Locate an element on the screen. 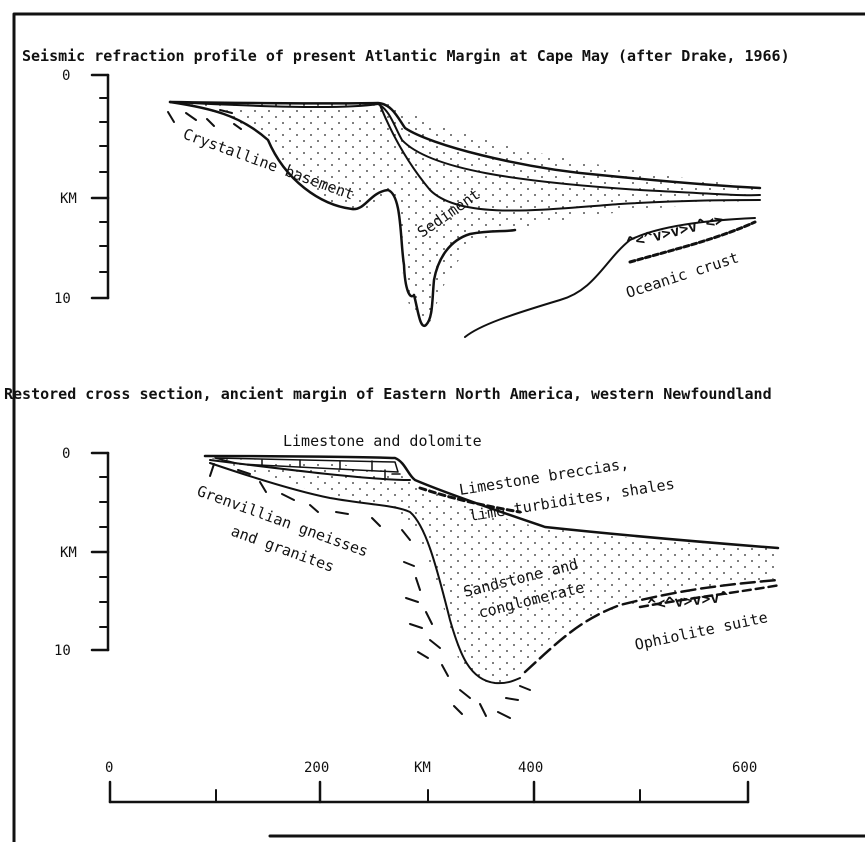 The width and height of the screenshot is (865, 842). label-oceanic-crust: Oceanic crust is located at coordinates (682, 274).